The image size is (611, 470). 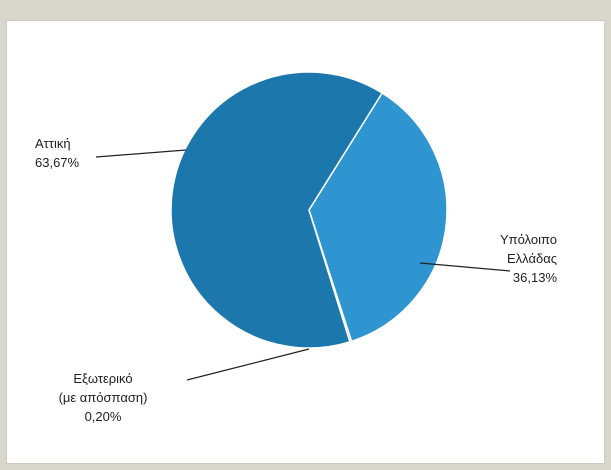 I want to click on slice-label-1: Εξωτερικό (με απόσπαση) 0,20%, so click(x=103, y=397).